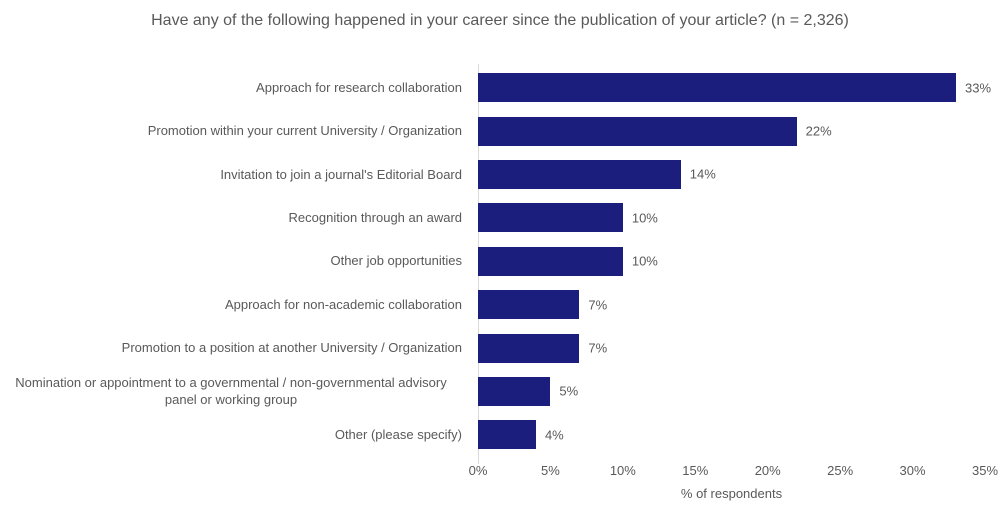  Describe the element at coordinates (731, 493) in the screenshot. I see `x-axis-title: % of respondents` at that location.